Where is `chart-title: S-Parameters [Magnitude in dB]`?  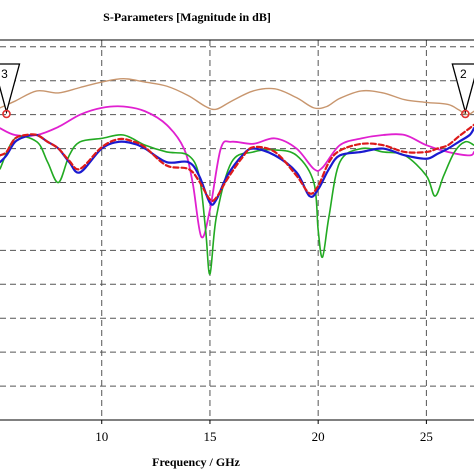
chart-title: S-Parameters [Magnitude in dB] is located at coordinates (187, 17).